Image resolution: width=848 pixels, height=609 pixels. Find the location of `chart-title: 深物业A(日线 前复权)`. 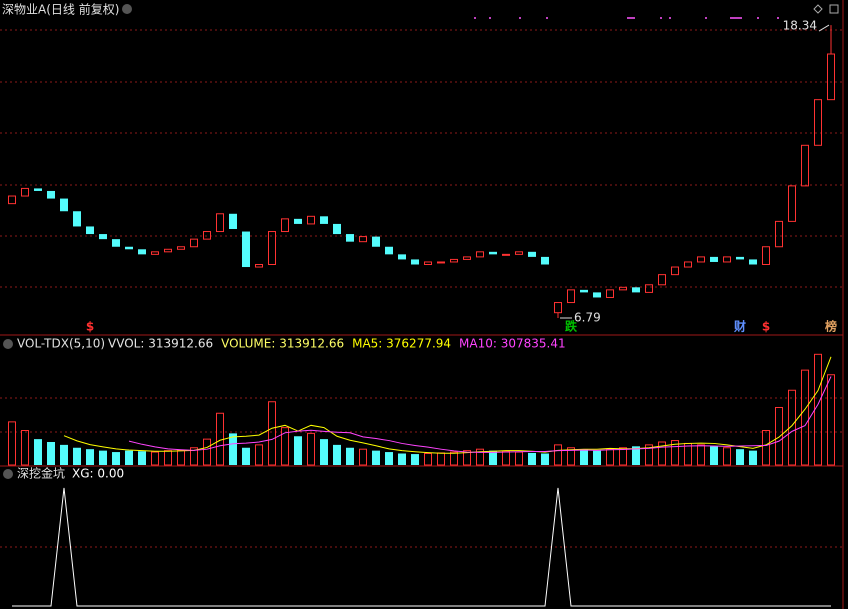

chart-title: 深物业A(日线 前复权) is located at coordinates (60, 9).